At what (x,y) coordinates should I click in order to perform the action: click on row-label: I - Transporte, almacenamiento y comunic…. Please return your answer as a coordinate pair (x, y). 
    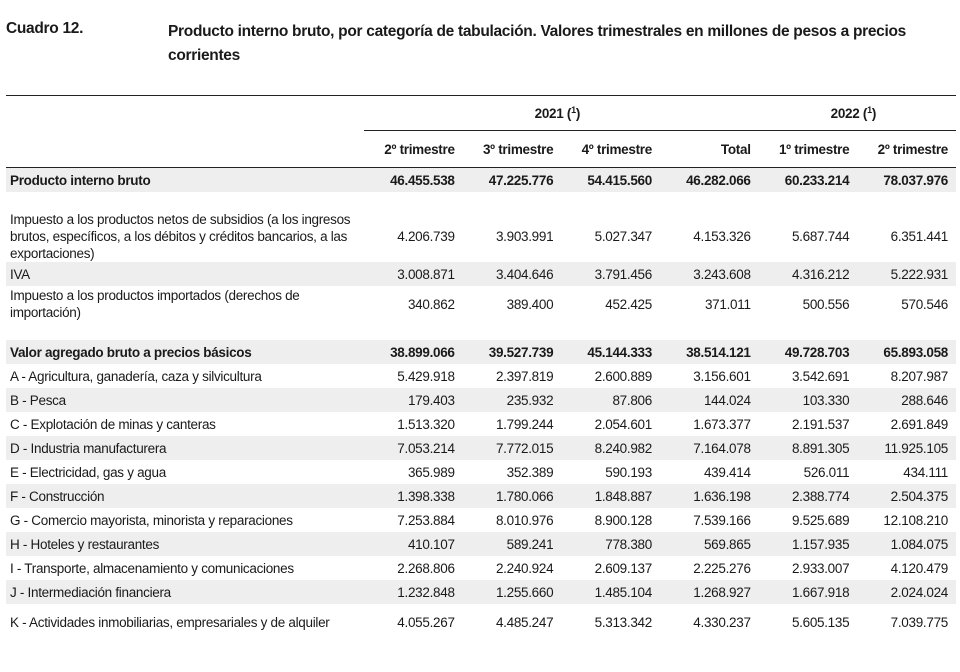
    Looking at the image, I should click on (152, 568).